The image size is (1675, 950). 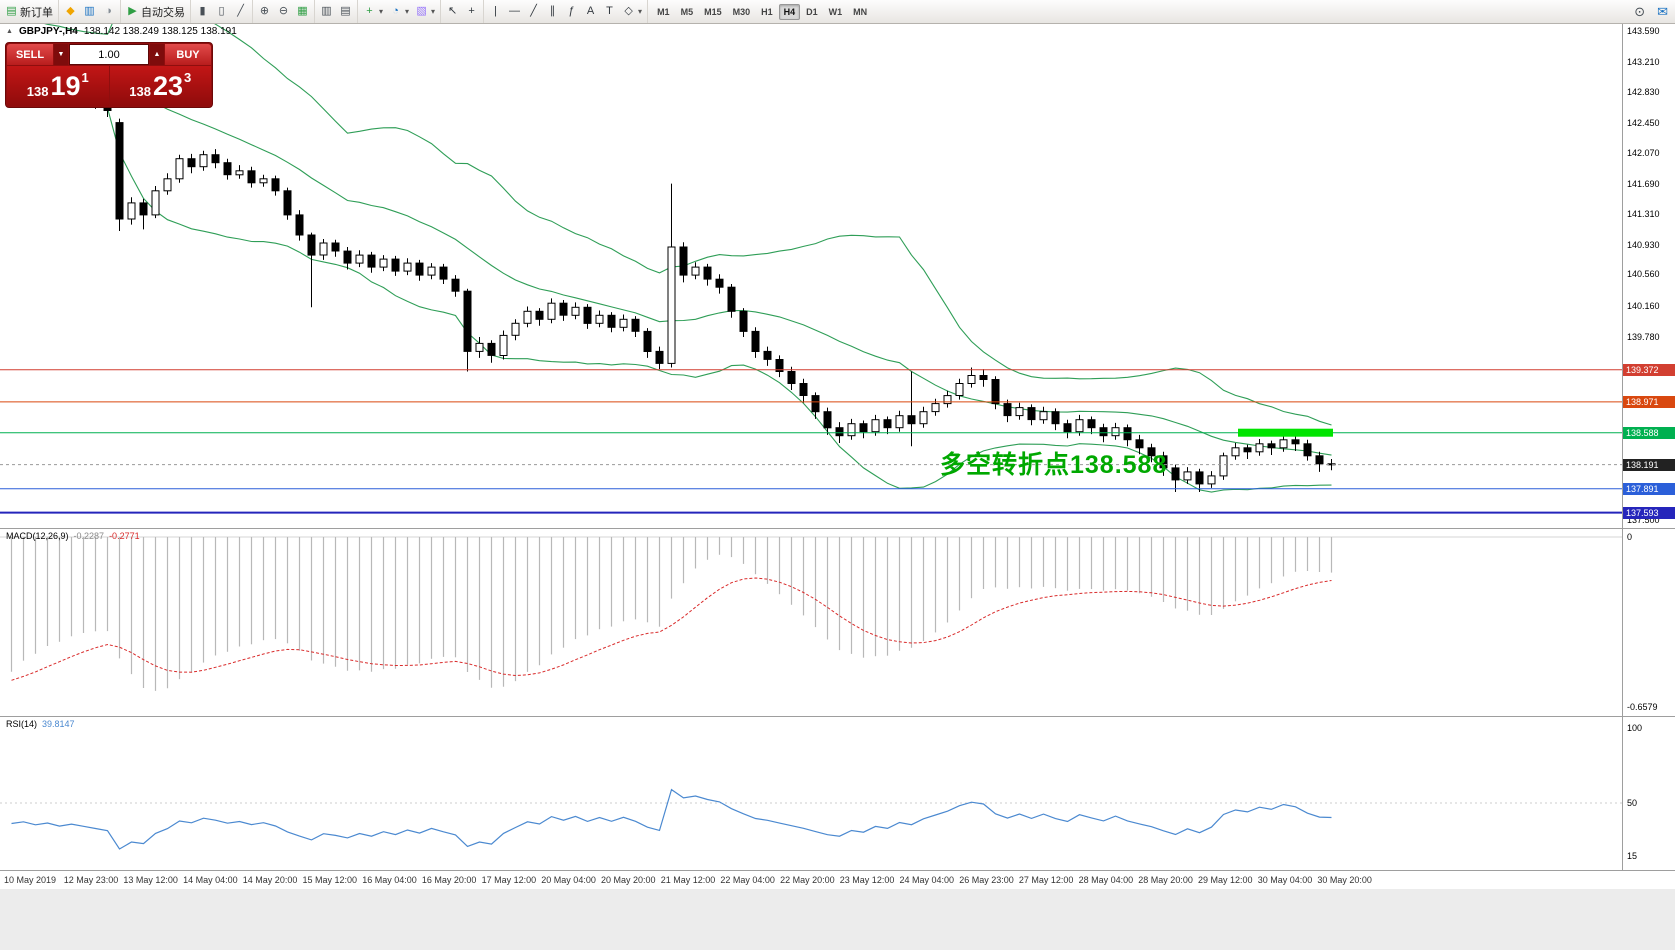 I want to click on time-axis-label: 13 May 12:00, so click(x=150, y=880).